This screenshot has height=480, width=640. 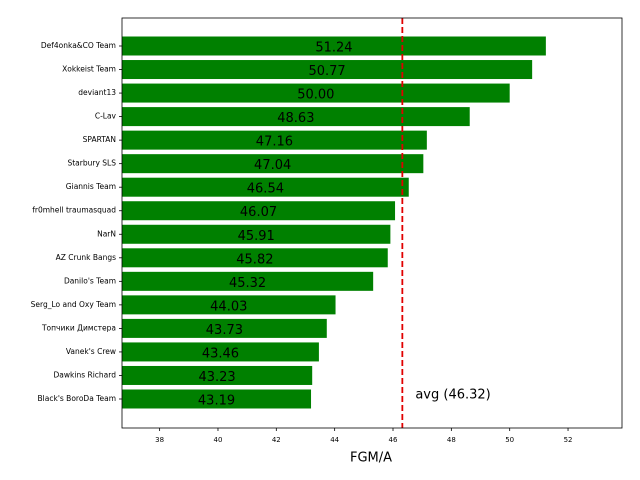 What do you see at coordinates (216, 377) in the screenshot?
I see `value-label: 43.23` at bounding box center [216, 377].